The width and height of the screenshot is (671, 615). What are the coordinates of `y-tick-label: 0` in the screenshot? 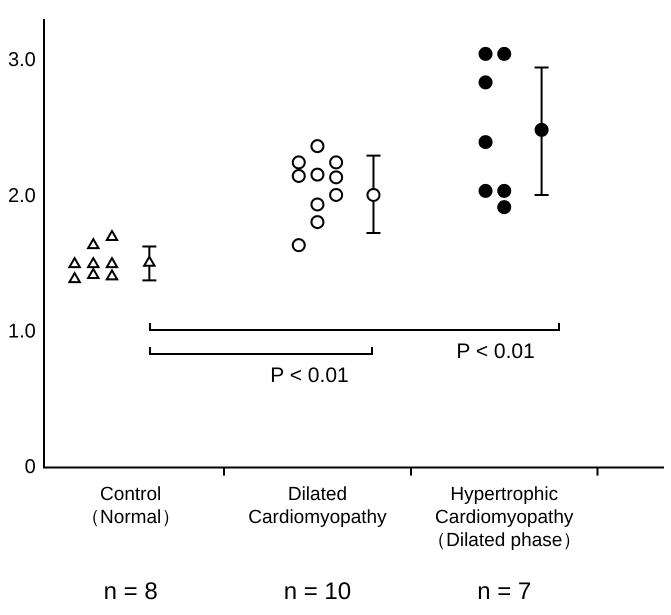 It's located at (30, 467).